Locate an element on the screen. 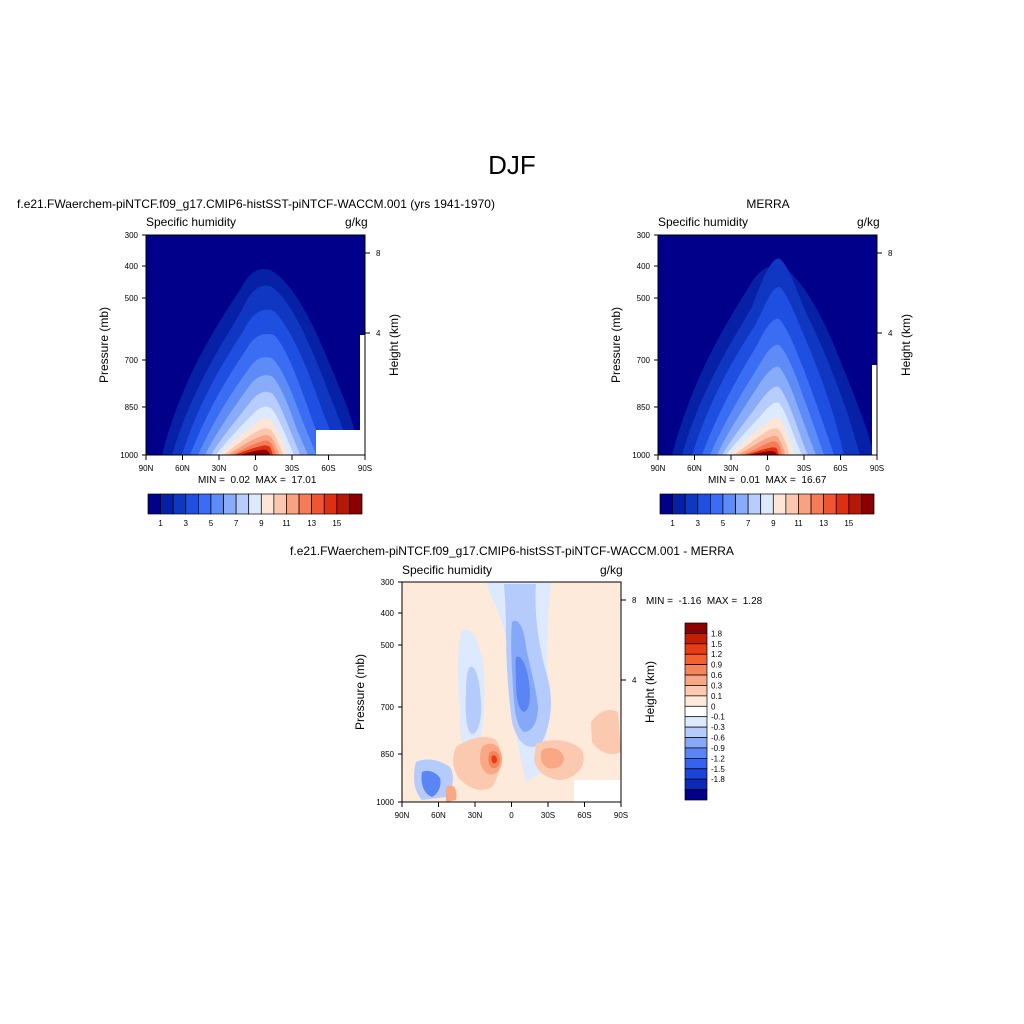 The image size is (1024, 1024). pressure-tick-label: 500 is located at coordinates (644, 298).